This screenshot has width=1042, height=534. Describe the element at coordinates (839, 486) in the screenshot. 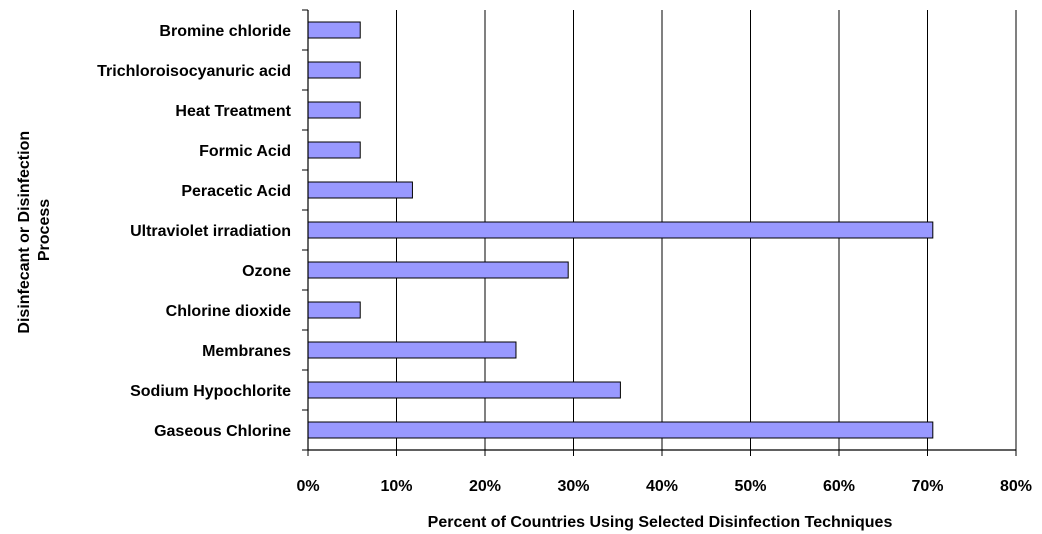

I see `x-tick-label: 60%` at that location.